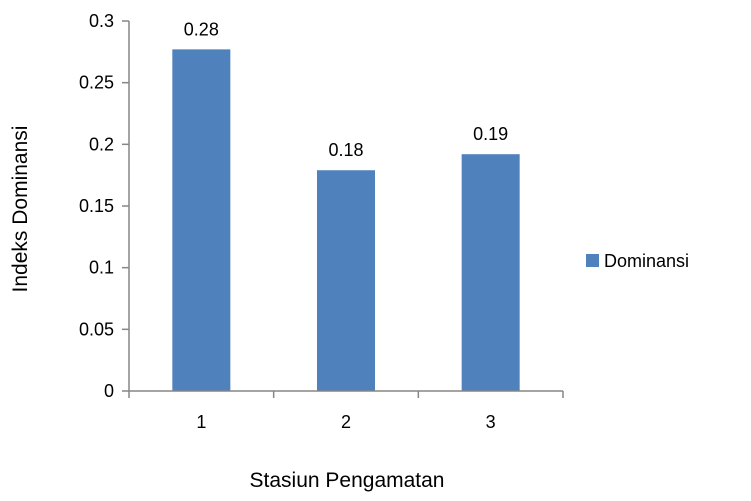  Describe the element at coordinates (101, 268) in the screenshot. I see `y-tick-label: 0.1` at that location.